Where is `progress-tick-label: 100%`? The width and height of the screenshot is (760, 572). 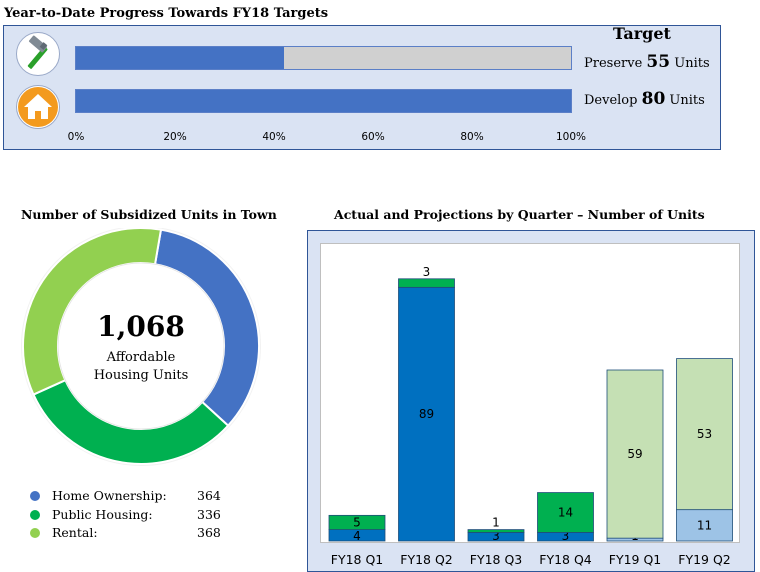 progress-tick-label: 100% is located at coordinates (571, 137).